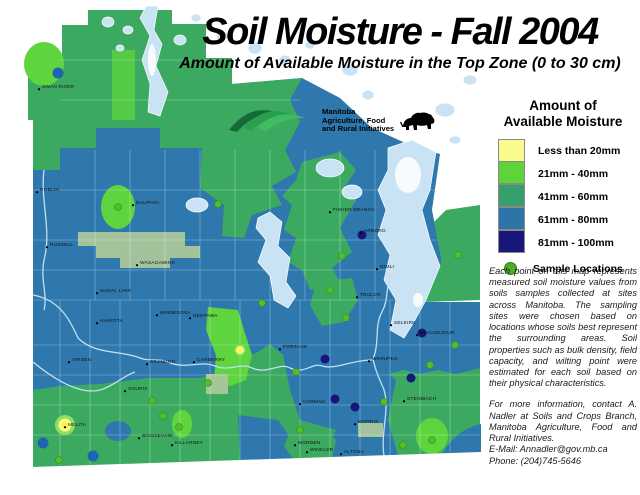  What do you see at coordinates (417, 121) in the screenshot?
I see `bison-icon` at bounding box center [417, 121].